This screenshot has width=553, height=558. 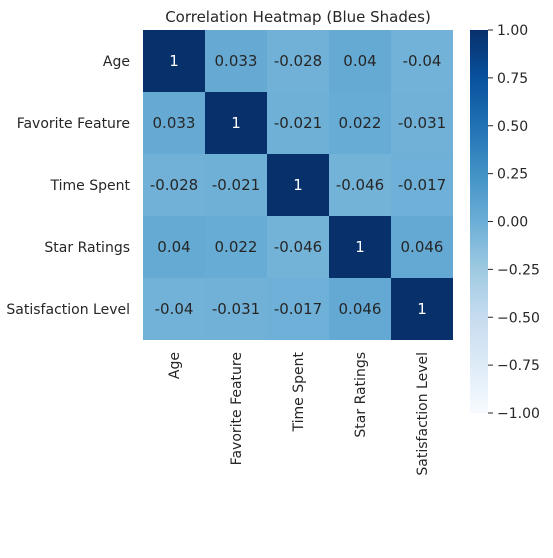 I want to click on colorbar-tick-label: −0.25, so click(x=518, y=270).